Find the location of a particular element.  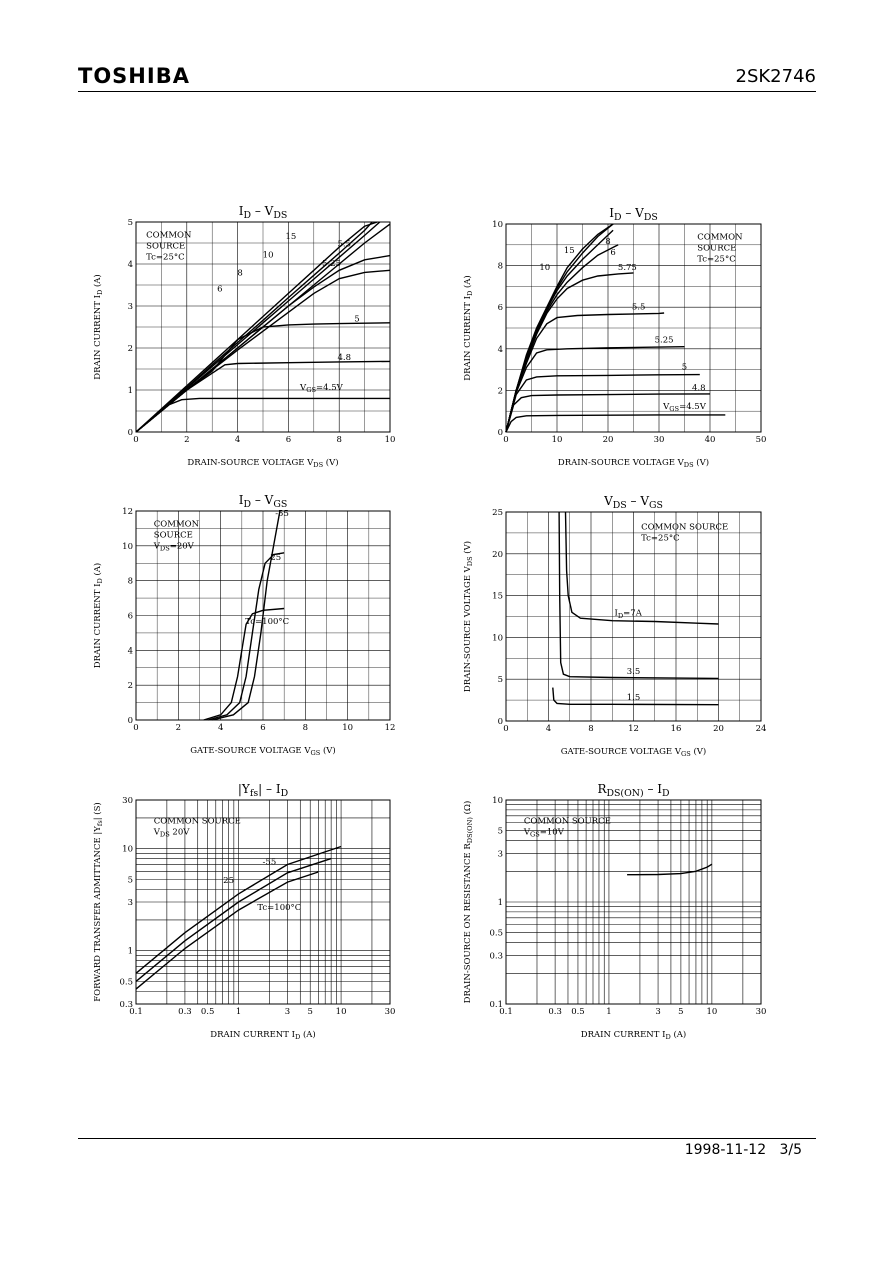

series-label: 8 is located at coordinates (607, 242).